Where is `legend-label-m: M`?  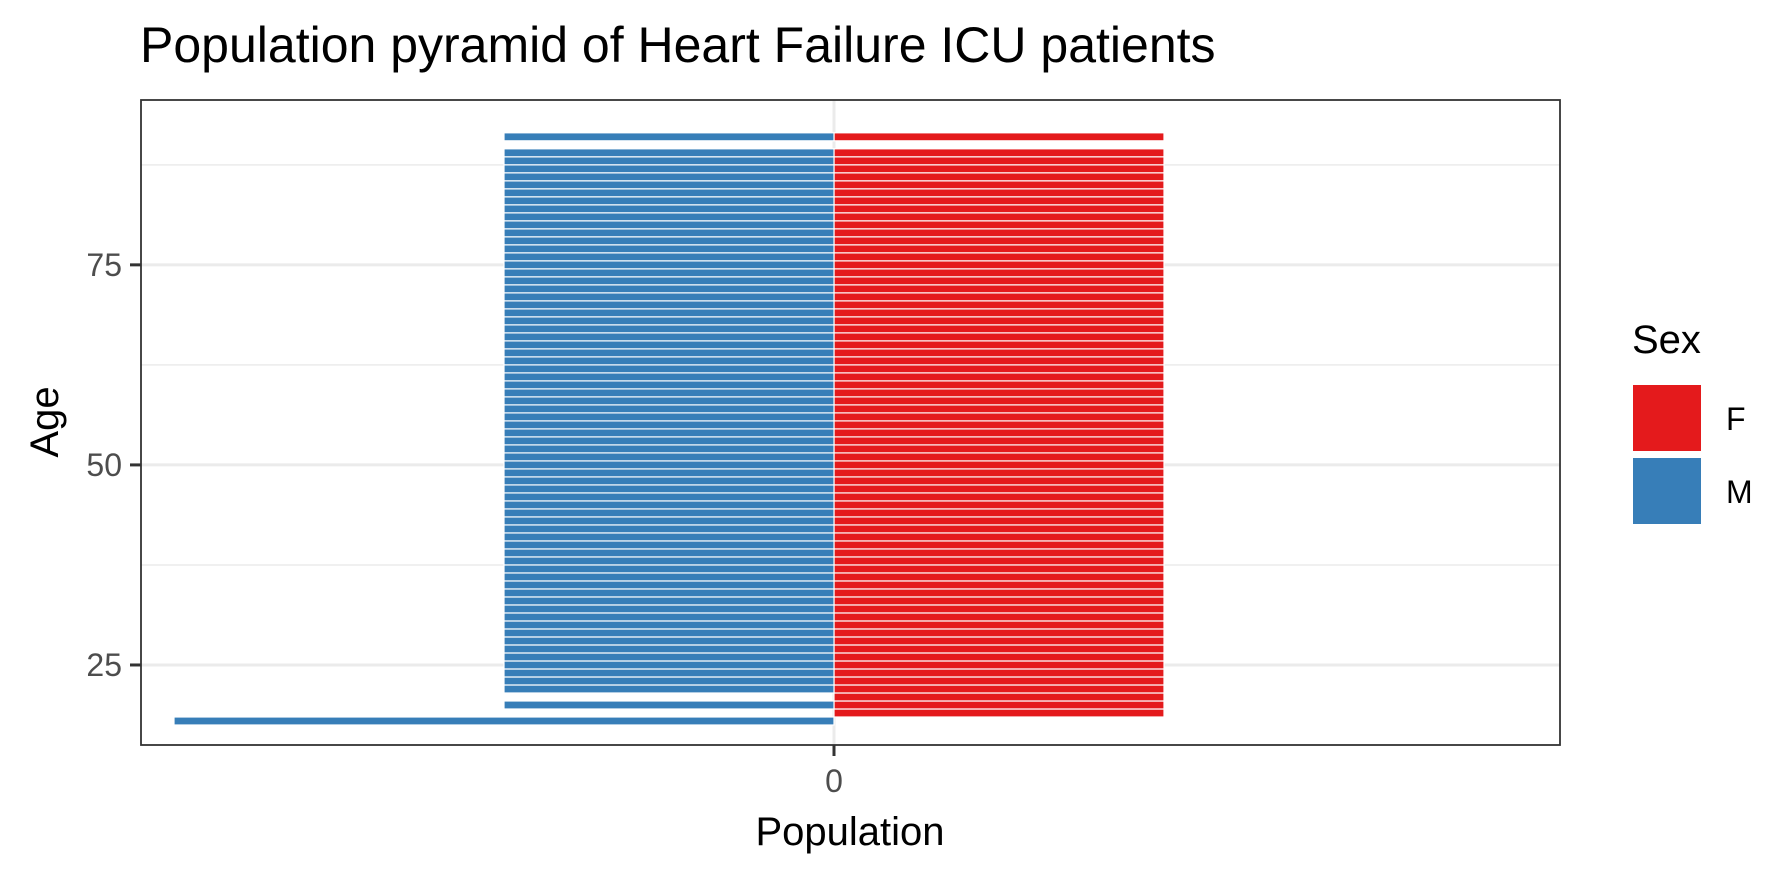 legend-label-m: M is located at coordinates (1739, 492).